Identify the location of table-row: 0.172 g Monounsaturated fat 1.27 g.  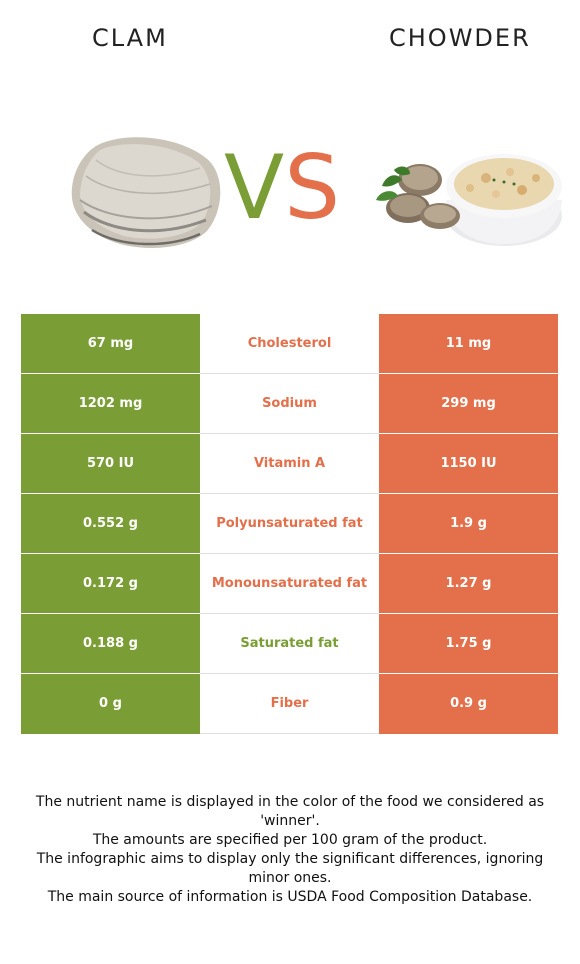
(289, 583).